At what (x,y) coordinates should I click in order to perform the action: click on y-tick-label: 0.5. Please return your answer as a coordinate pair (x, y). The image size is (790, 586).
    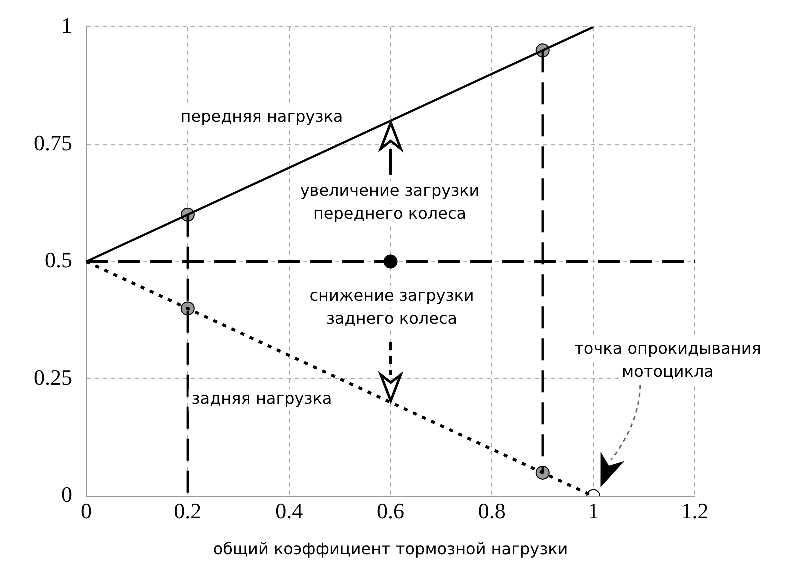
    Looking at the image, I should click on (58, 260).